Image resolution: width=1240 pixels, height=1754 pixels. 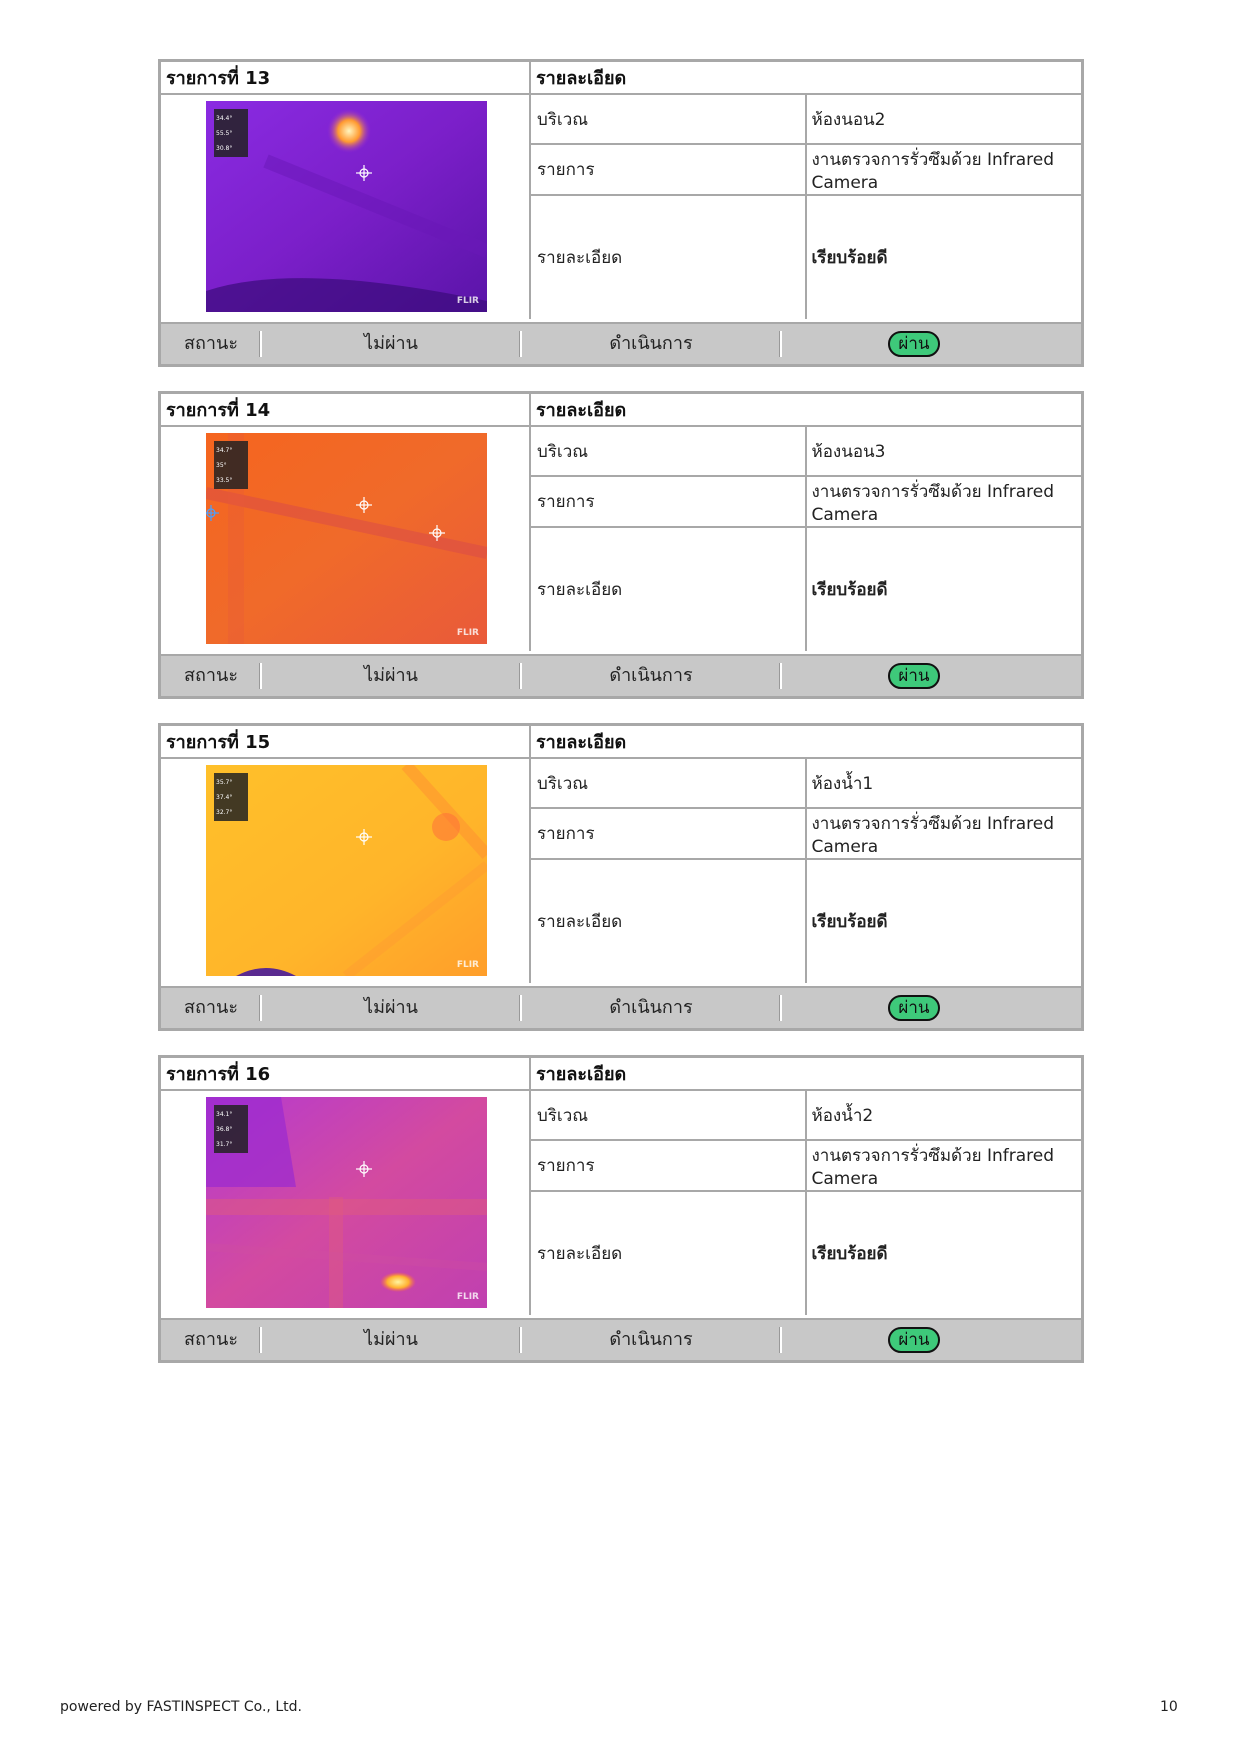 What do you see at coordinates (224, 148) in the screenshot?
I see `thermal-reading: 30.8°` at bounding box center [224, 148].